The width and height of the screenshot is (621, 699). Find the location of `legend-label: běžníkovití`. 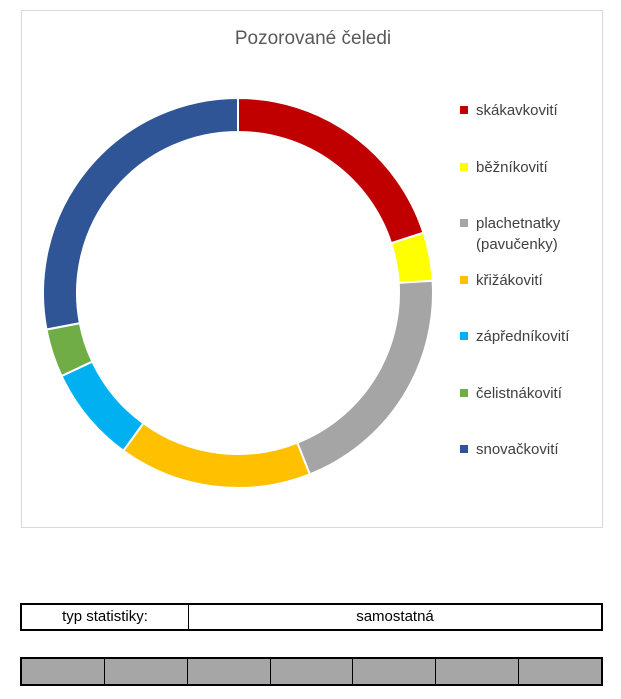

legend-label: běžníkovití is located at coordinates (512, 167).